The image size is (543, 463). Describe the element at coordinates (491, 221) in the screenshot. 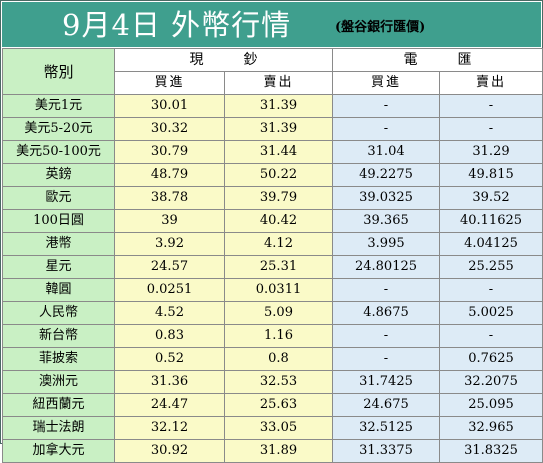

I see `tt-sell-cell: 40.11625` at that location.